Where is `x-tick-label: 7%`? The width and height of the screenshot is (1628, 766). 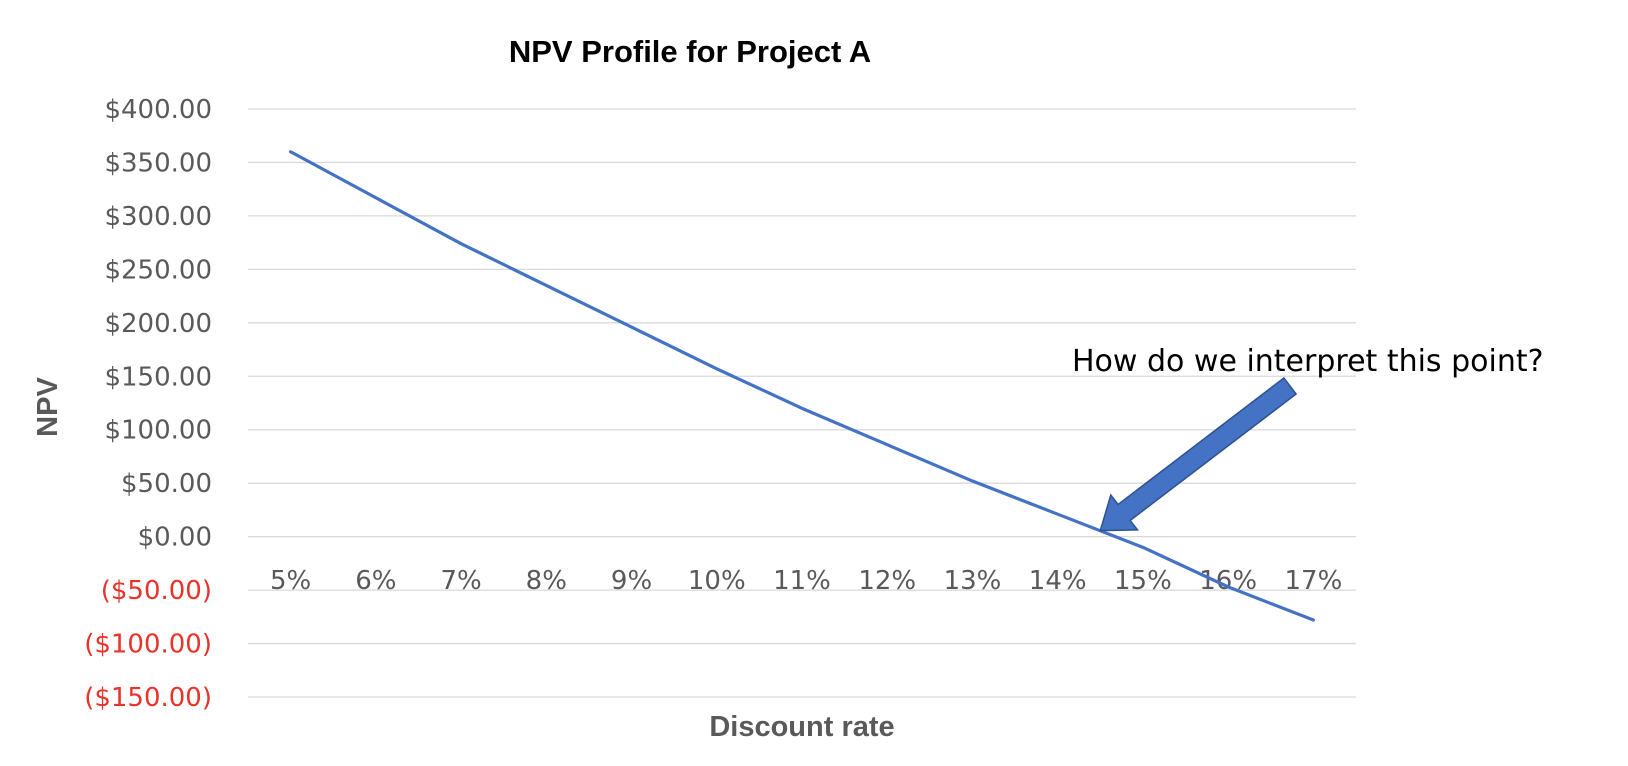 x-tick-label: 7% is located at coordinates (460, 581).